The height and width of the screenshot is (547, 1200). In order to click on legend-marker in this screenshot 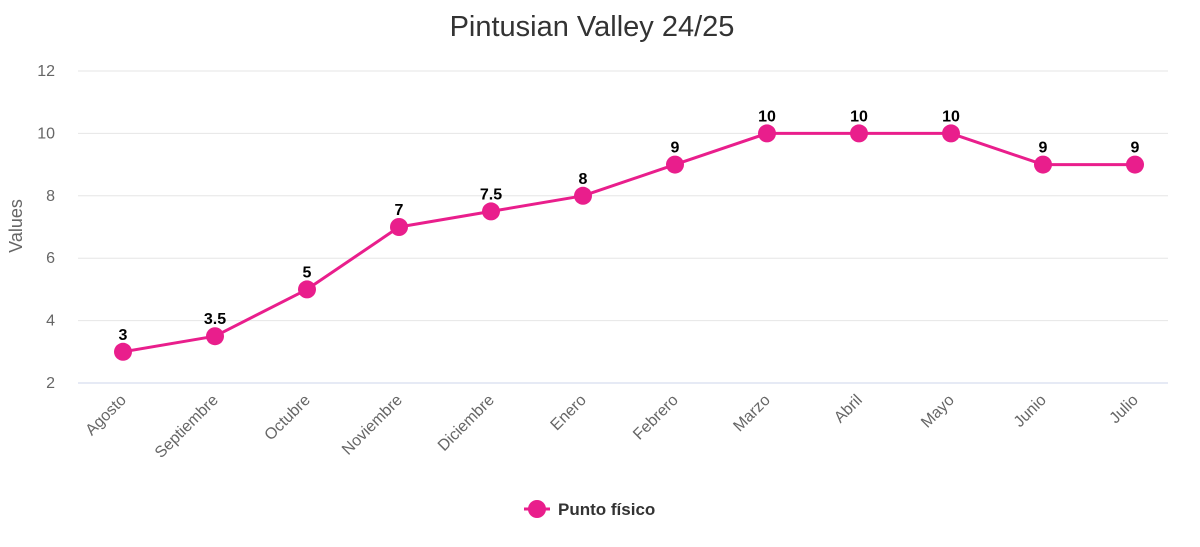, I will do `click(537, 509)`.